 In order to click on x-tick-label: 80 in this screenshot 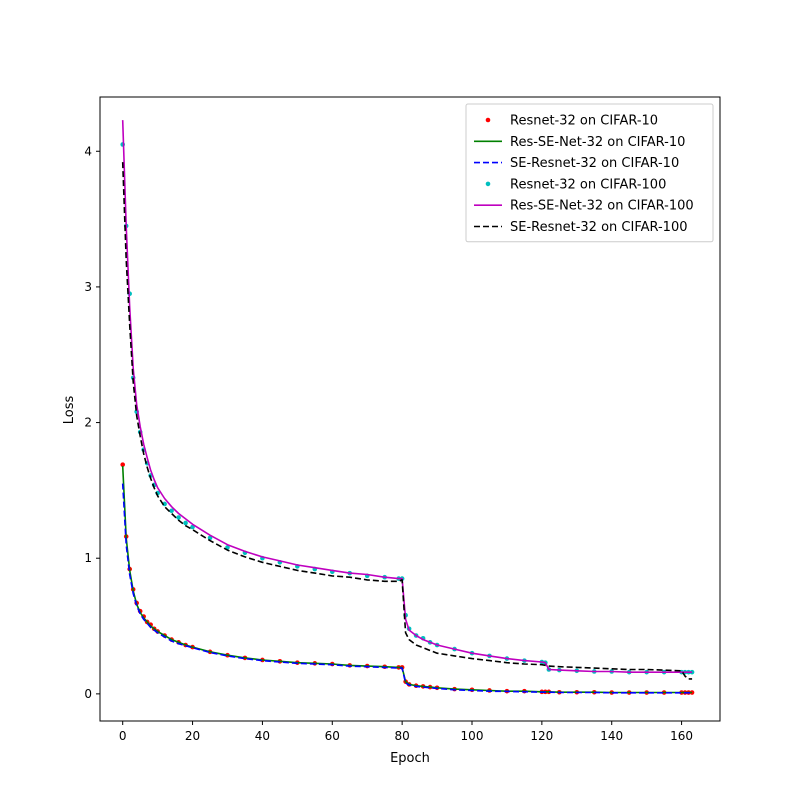, I will do `click(402, 736)`.